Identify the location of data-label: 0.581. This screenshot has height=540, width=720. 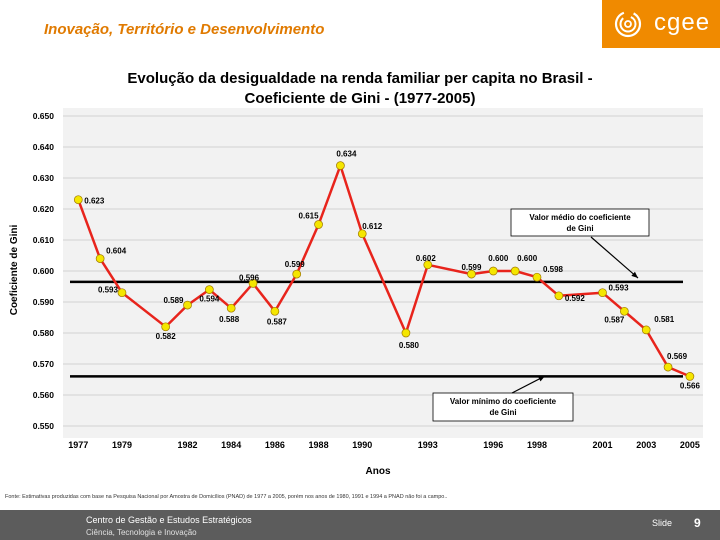
(664, 319).